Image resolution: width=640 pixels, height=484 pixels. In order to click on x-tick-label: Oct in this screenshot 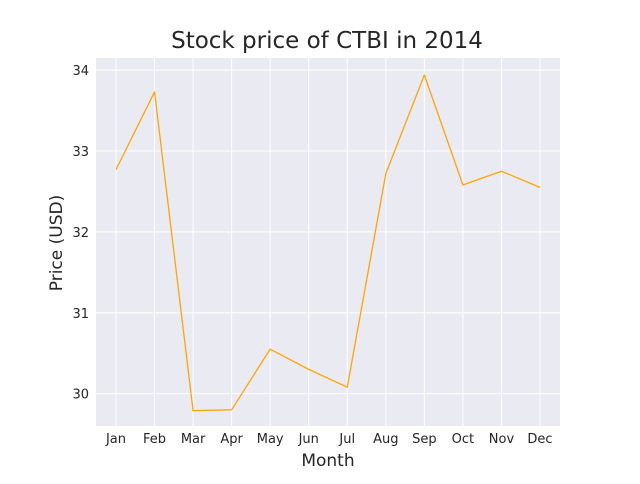, I will do `click(463, 439)`.